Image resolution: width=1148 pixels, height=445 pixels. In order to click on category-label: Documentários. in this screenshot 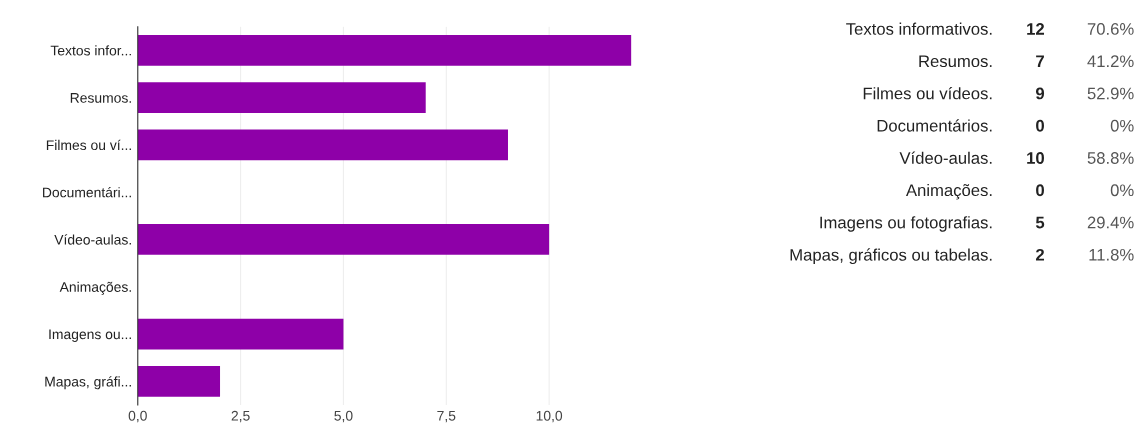, I will do `click(934, 125)`.